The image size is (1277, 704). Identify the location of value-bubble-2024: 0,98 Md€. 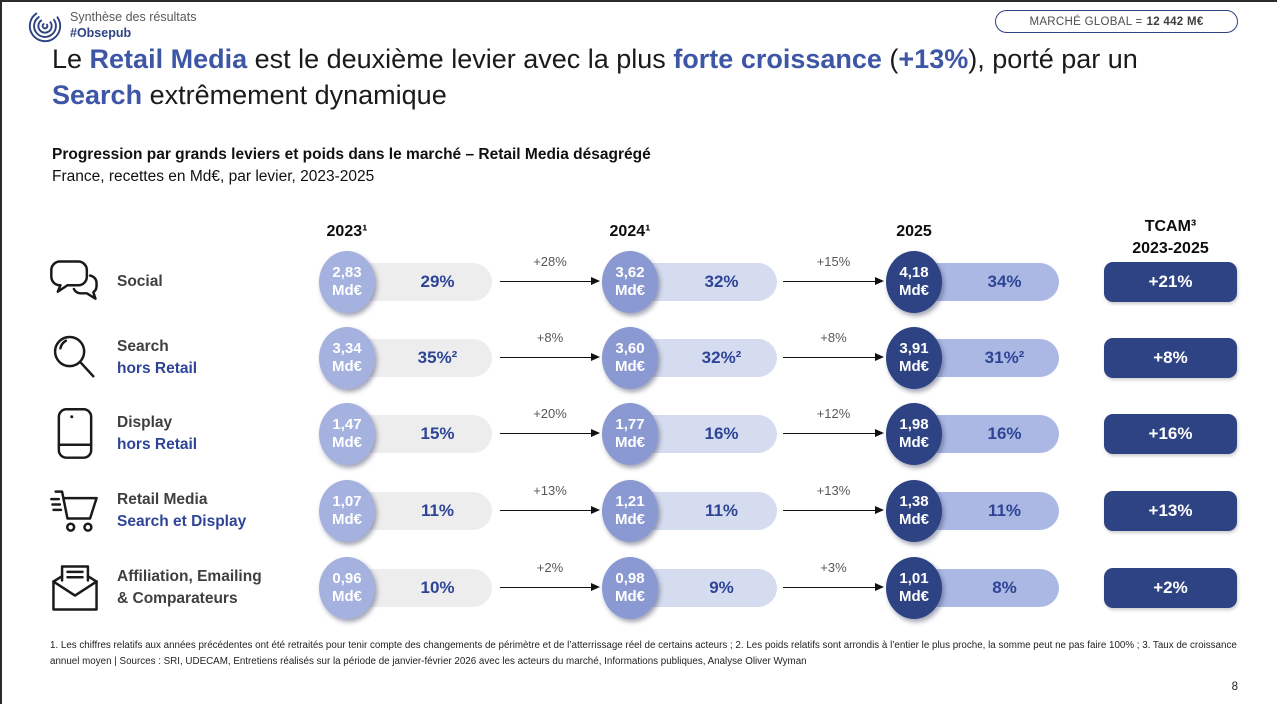
(630, 588).